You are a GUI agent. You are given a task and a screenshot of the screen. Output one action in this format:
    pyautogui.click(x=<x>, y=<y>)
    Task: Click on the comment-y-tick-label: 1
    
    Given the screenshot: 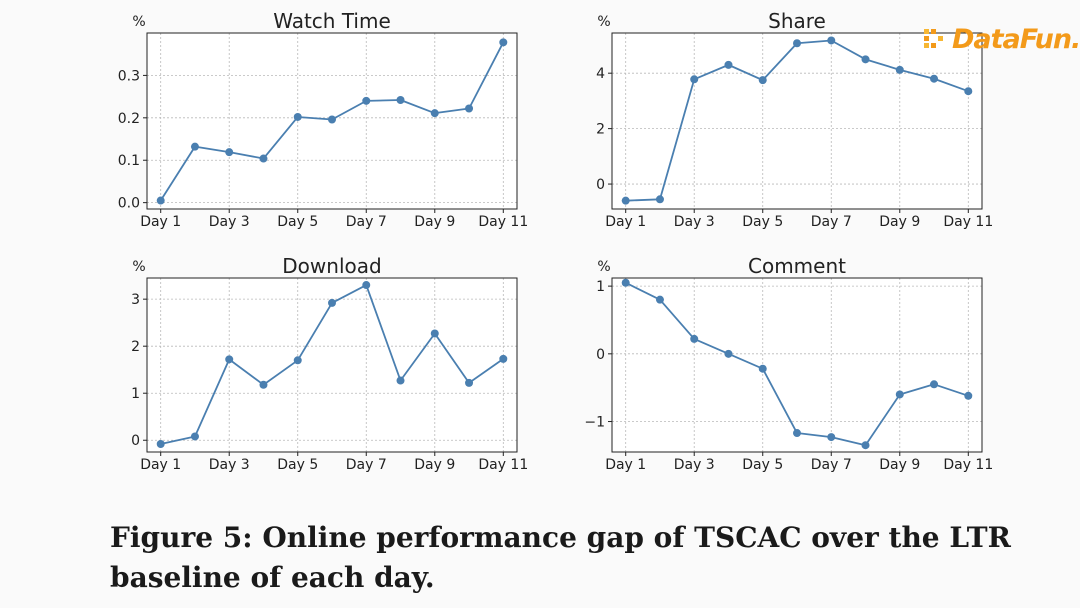 What is the action you would take?
    pyautogui.click(x=600, y=287)
    